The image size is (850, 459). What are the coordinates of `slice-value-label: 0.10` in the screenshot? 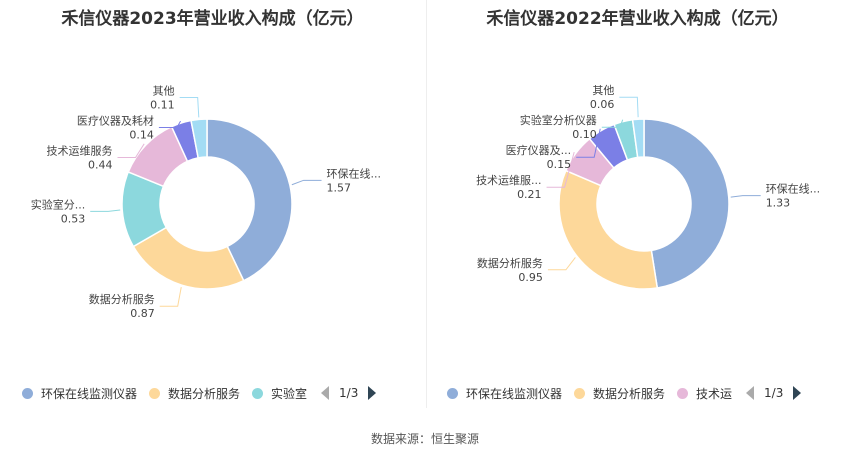 It's located at (584, 134).